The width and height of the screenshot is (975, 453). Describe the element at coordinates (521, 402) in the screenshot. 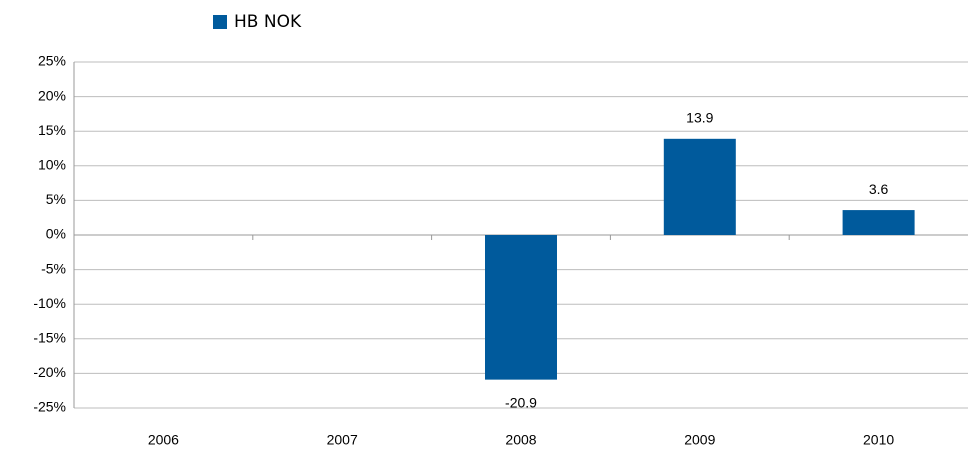

I see `data-label: -20.9` at that location.